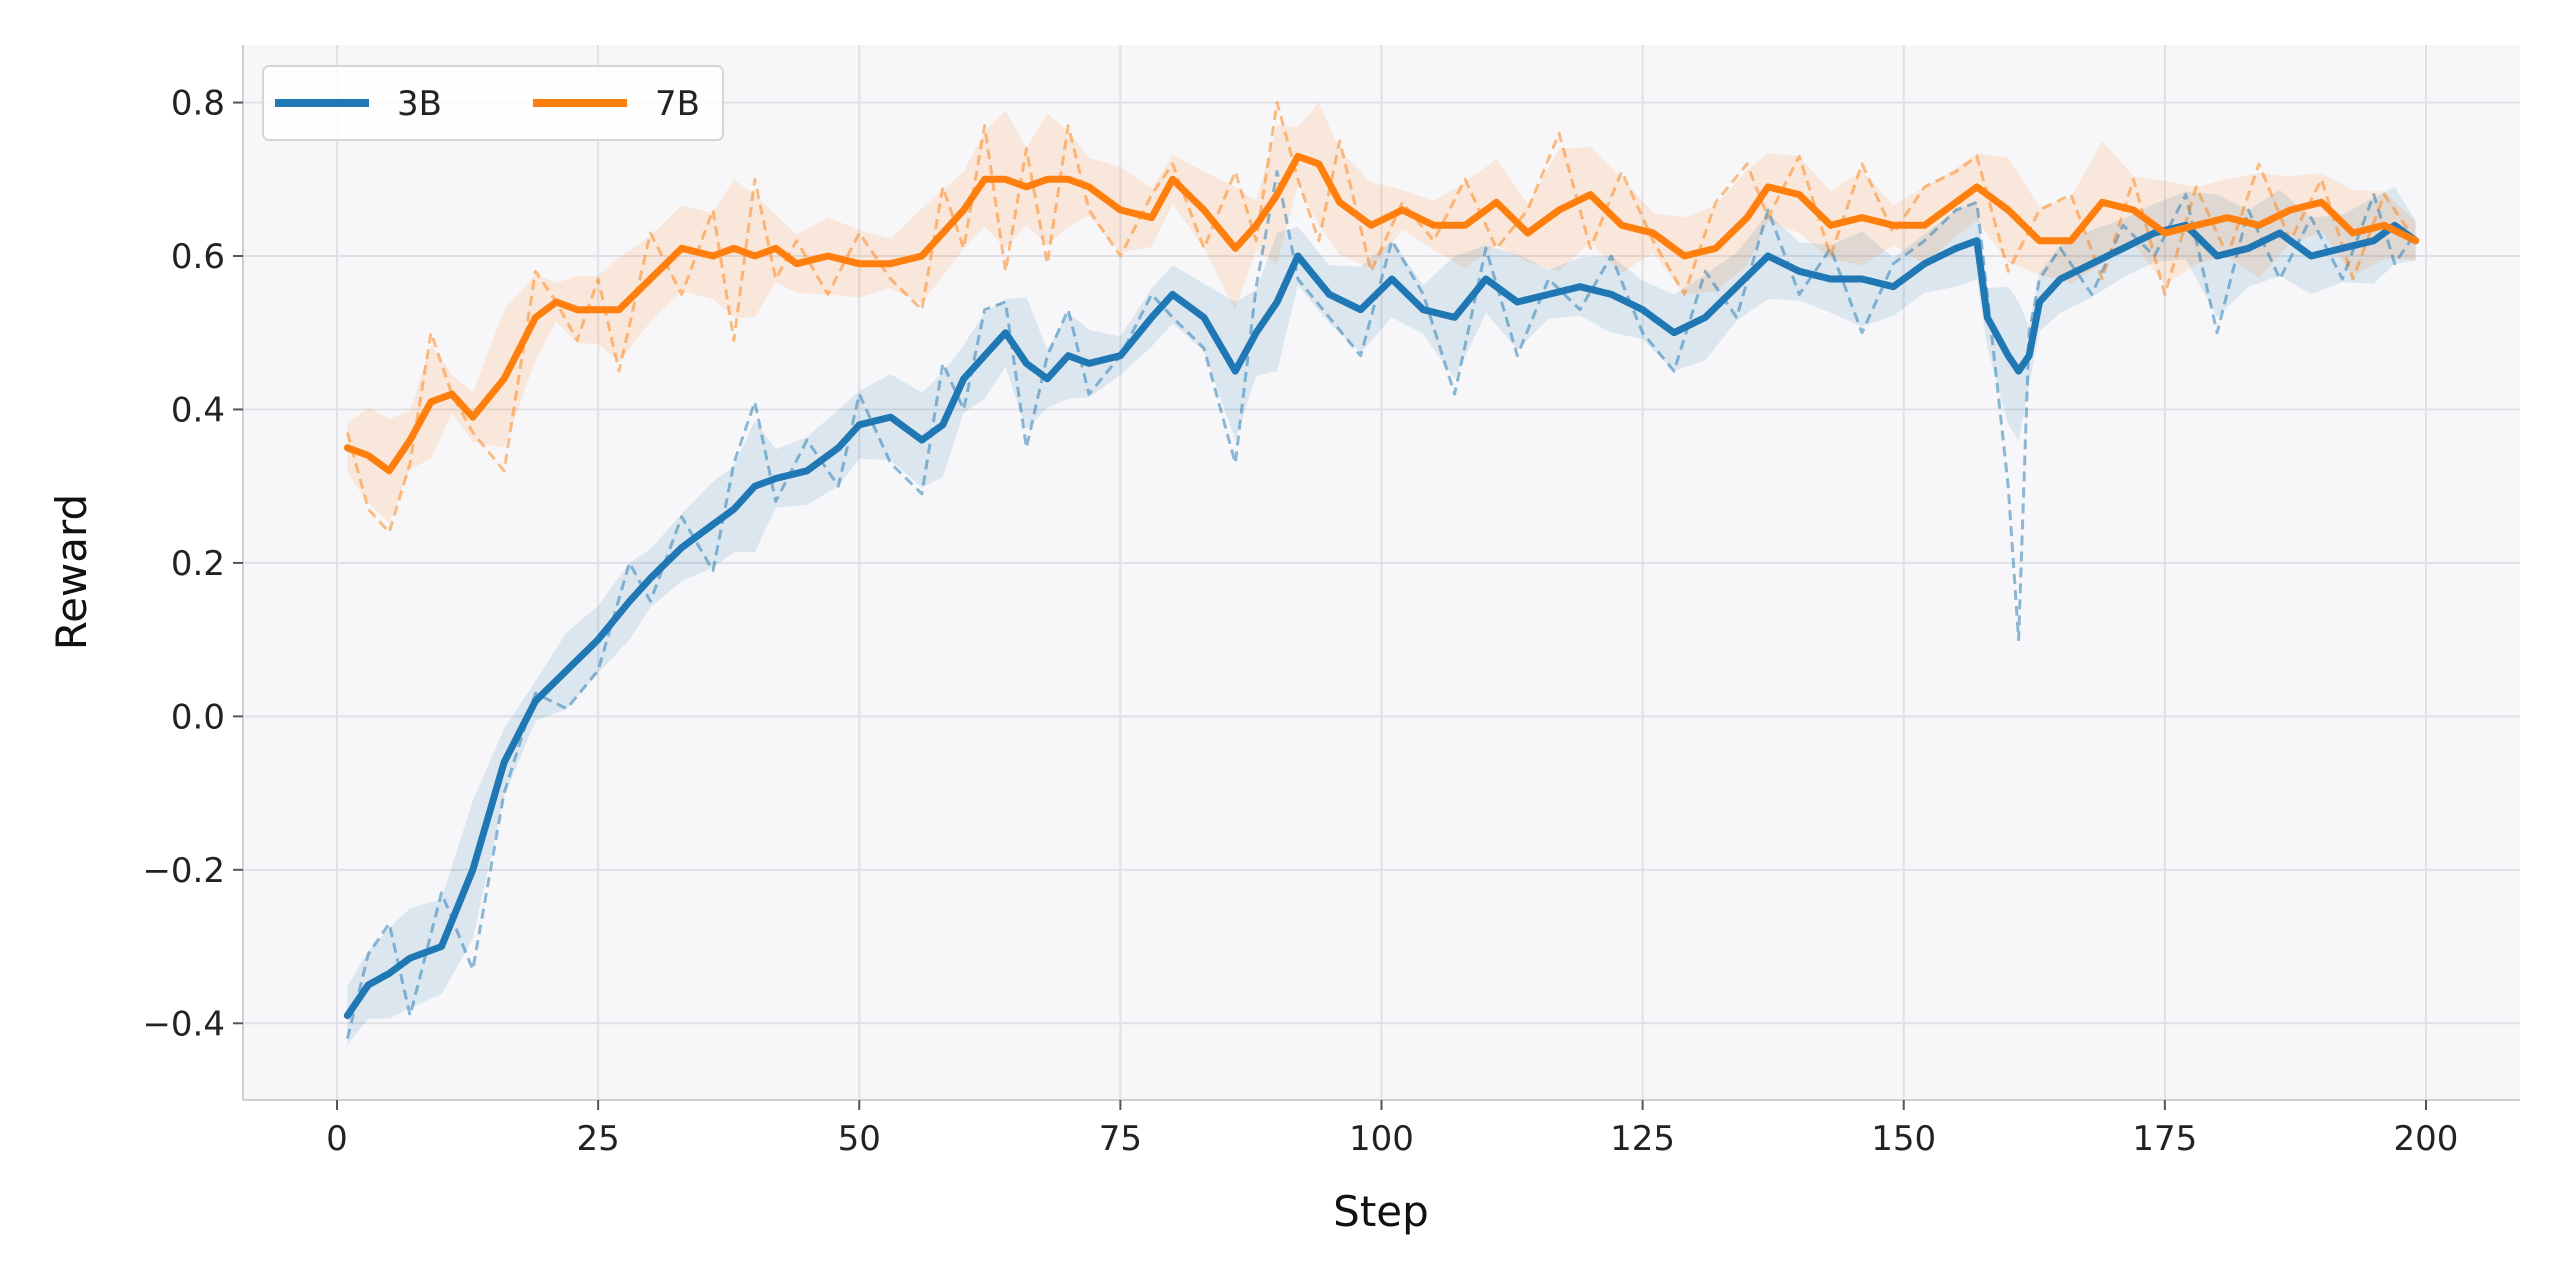  I want to click on y-tick-label: 0.0, so click(198, 717).